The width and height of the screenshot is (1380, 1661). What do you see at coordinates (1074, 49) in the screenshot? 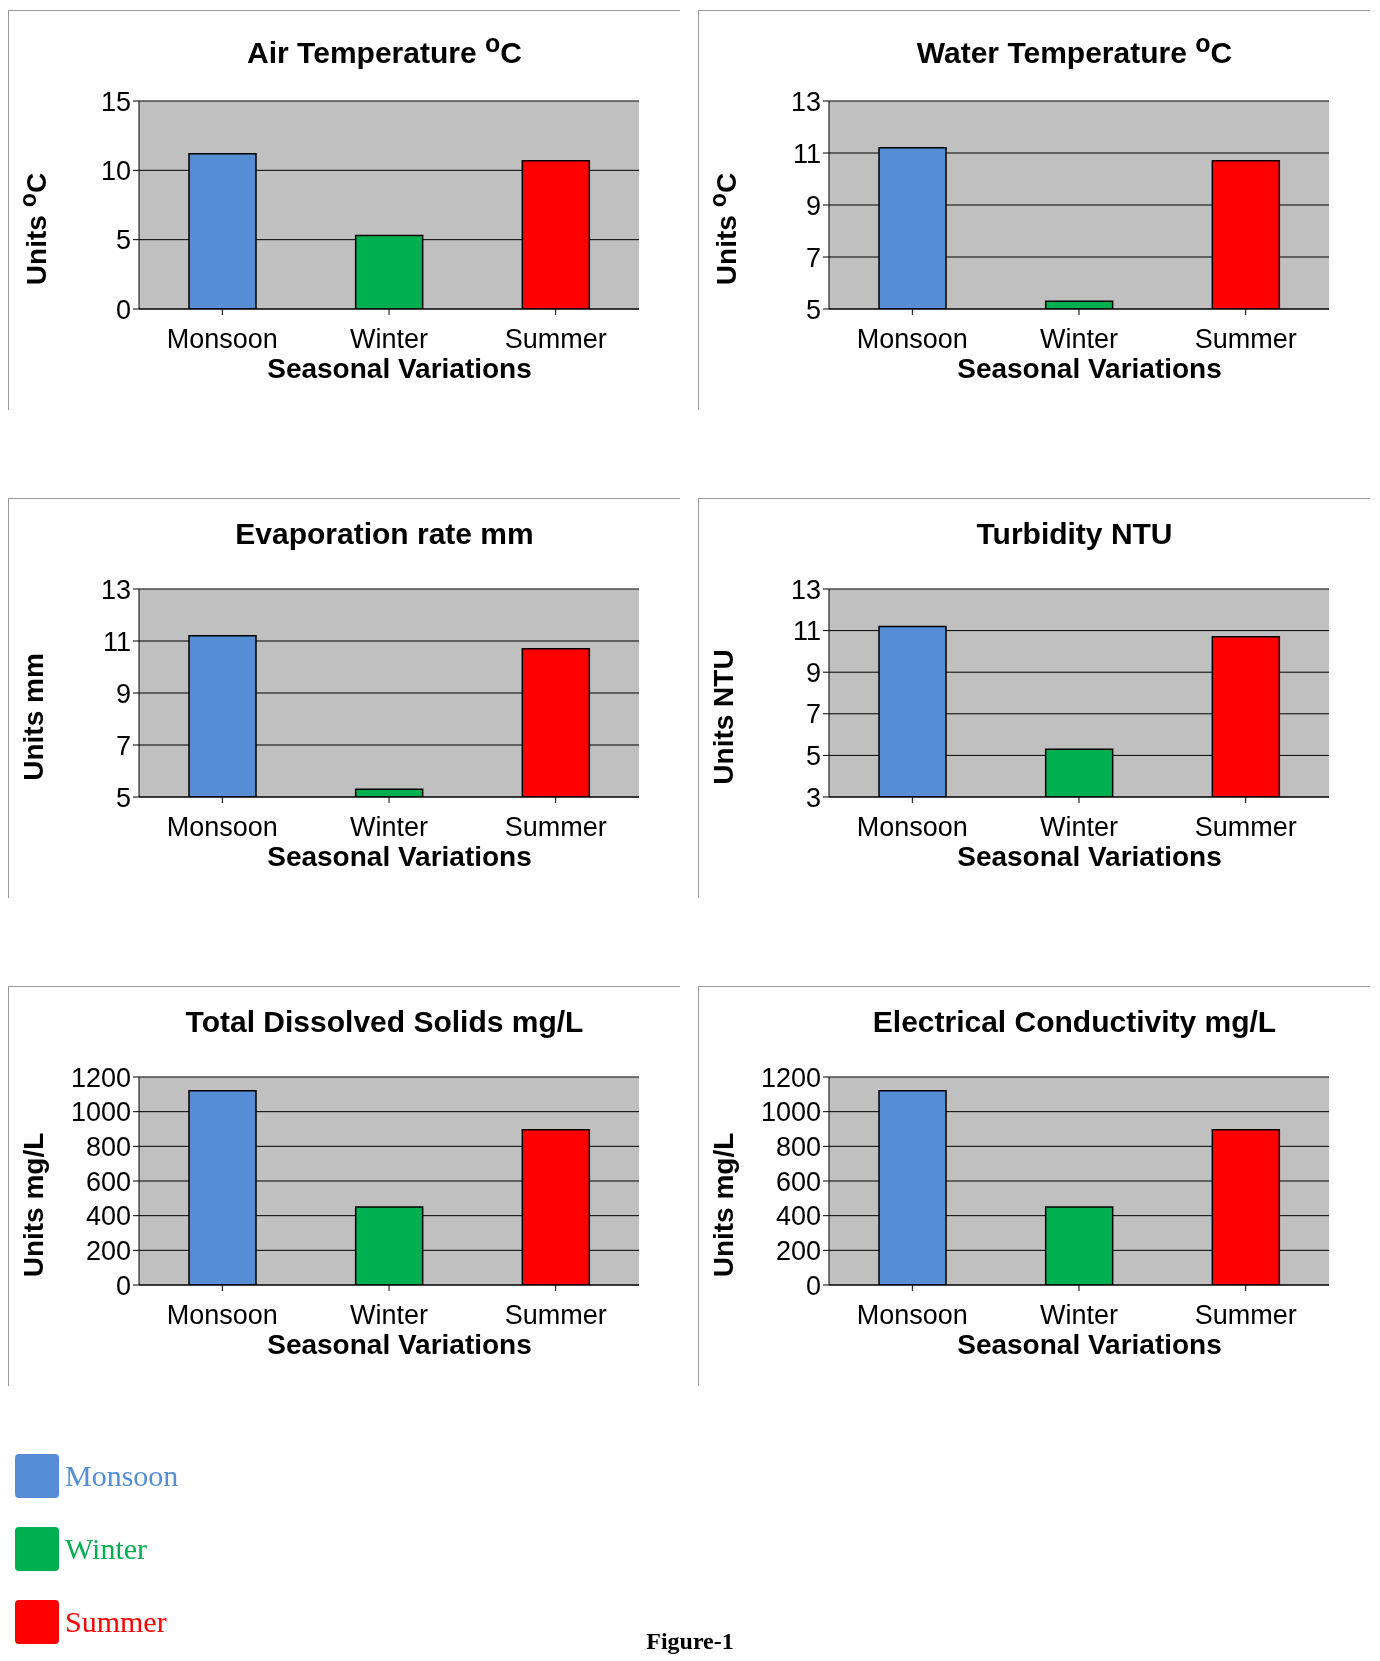
I see `chart-title: Water Temperature $^{o}$C` at bounding box center [1074, 49].